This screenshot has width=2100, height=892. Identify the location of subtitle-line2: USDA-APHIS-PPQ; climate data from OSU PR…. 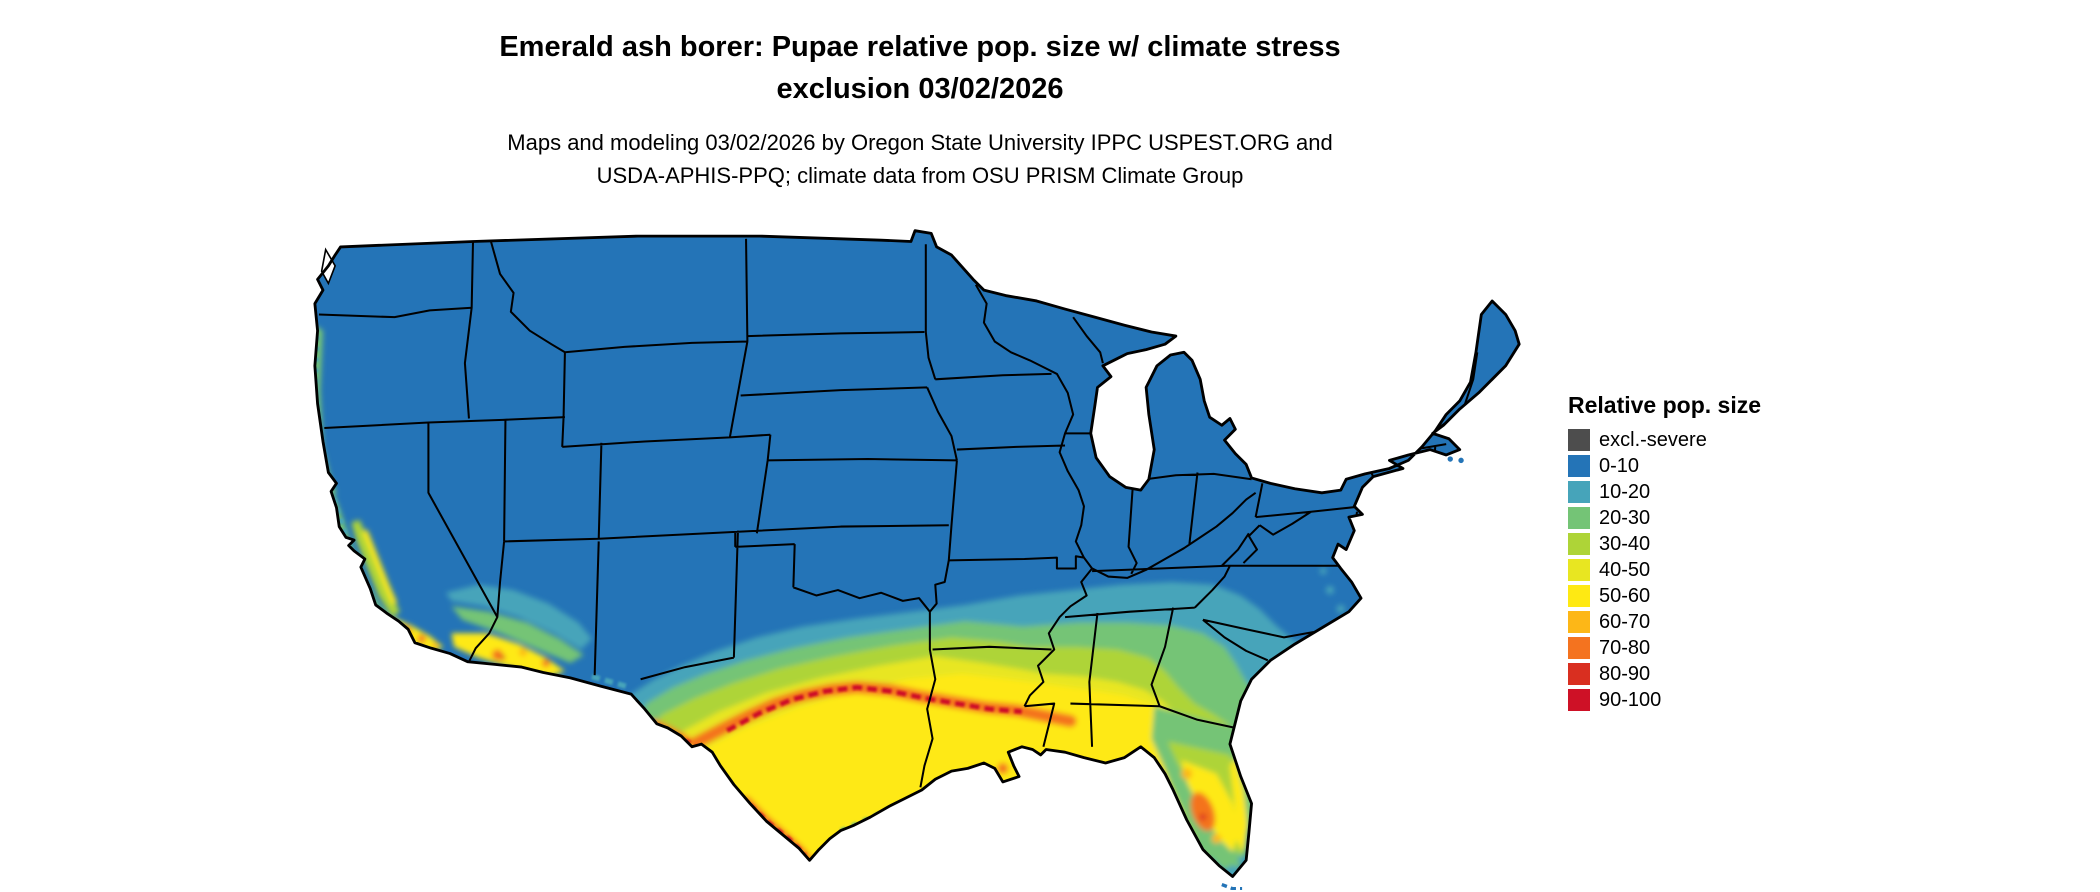
(920, 175).